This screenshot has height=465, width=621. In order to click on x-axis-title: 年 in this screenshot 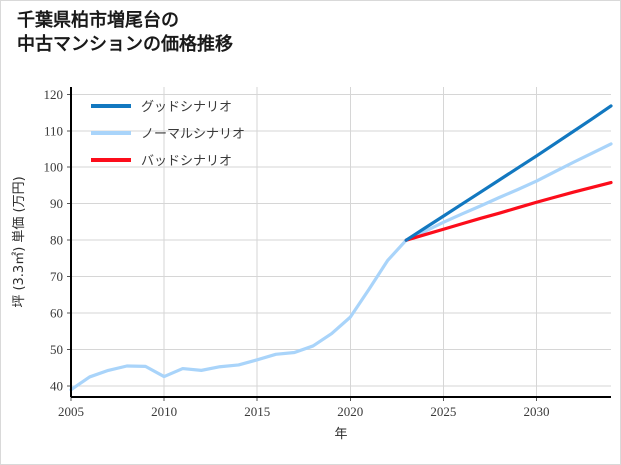, I will do `click(340, 434)`.